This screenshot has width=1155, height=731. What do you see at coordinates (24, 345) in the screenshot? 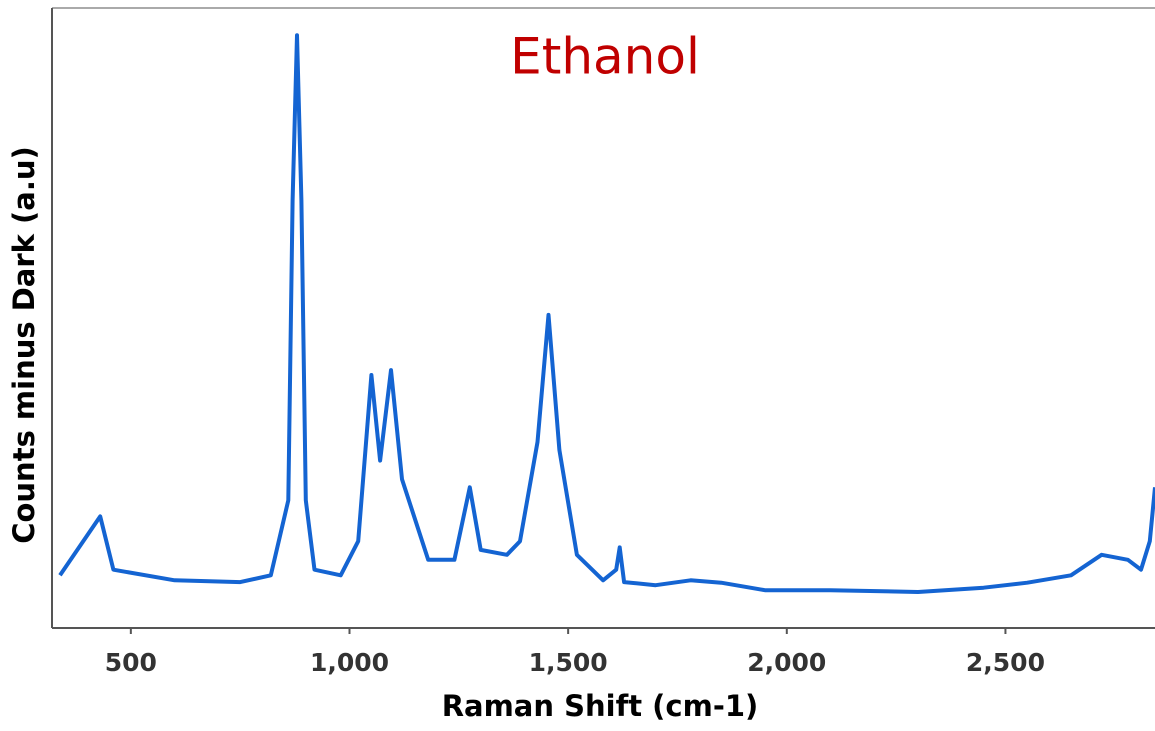
I see `y-axis-title: Counts minus Dark (a.u)` at bounding box center [24, 345].